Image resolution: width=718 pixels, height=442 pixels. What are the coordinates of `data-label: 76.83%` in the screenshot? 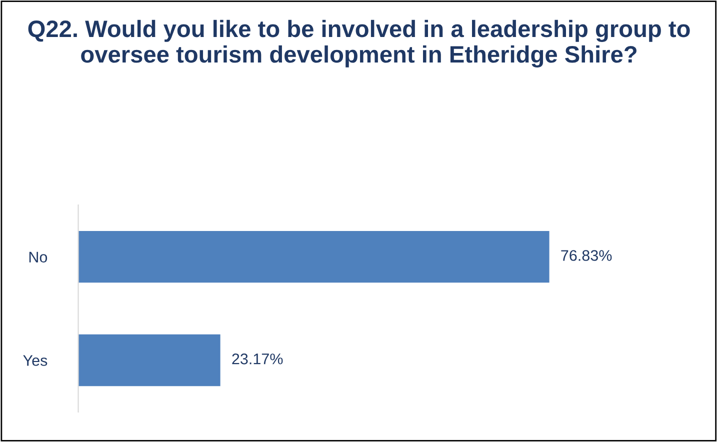 It's located at (586, 255).